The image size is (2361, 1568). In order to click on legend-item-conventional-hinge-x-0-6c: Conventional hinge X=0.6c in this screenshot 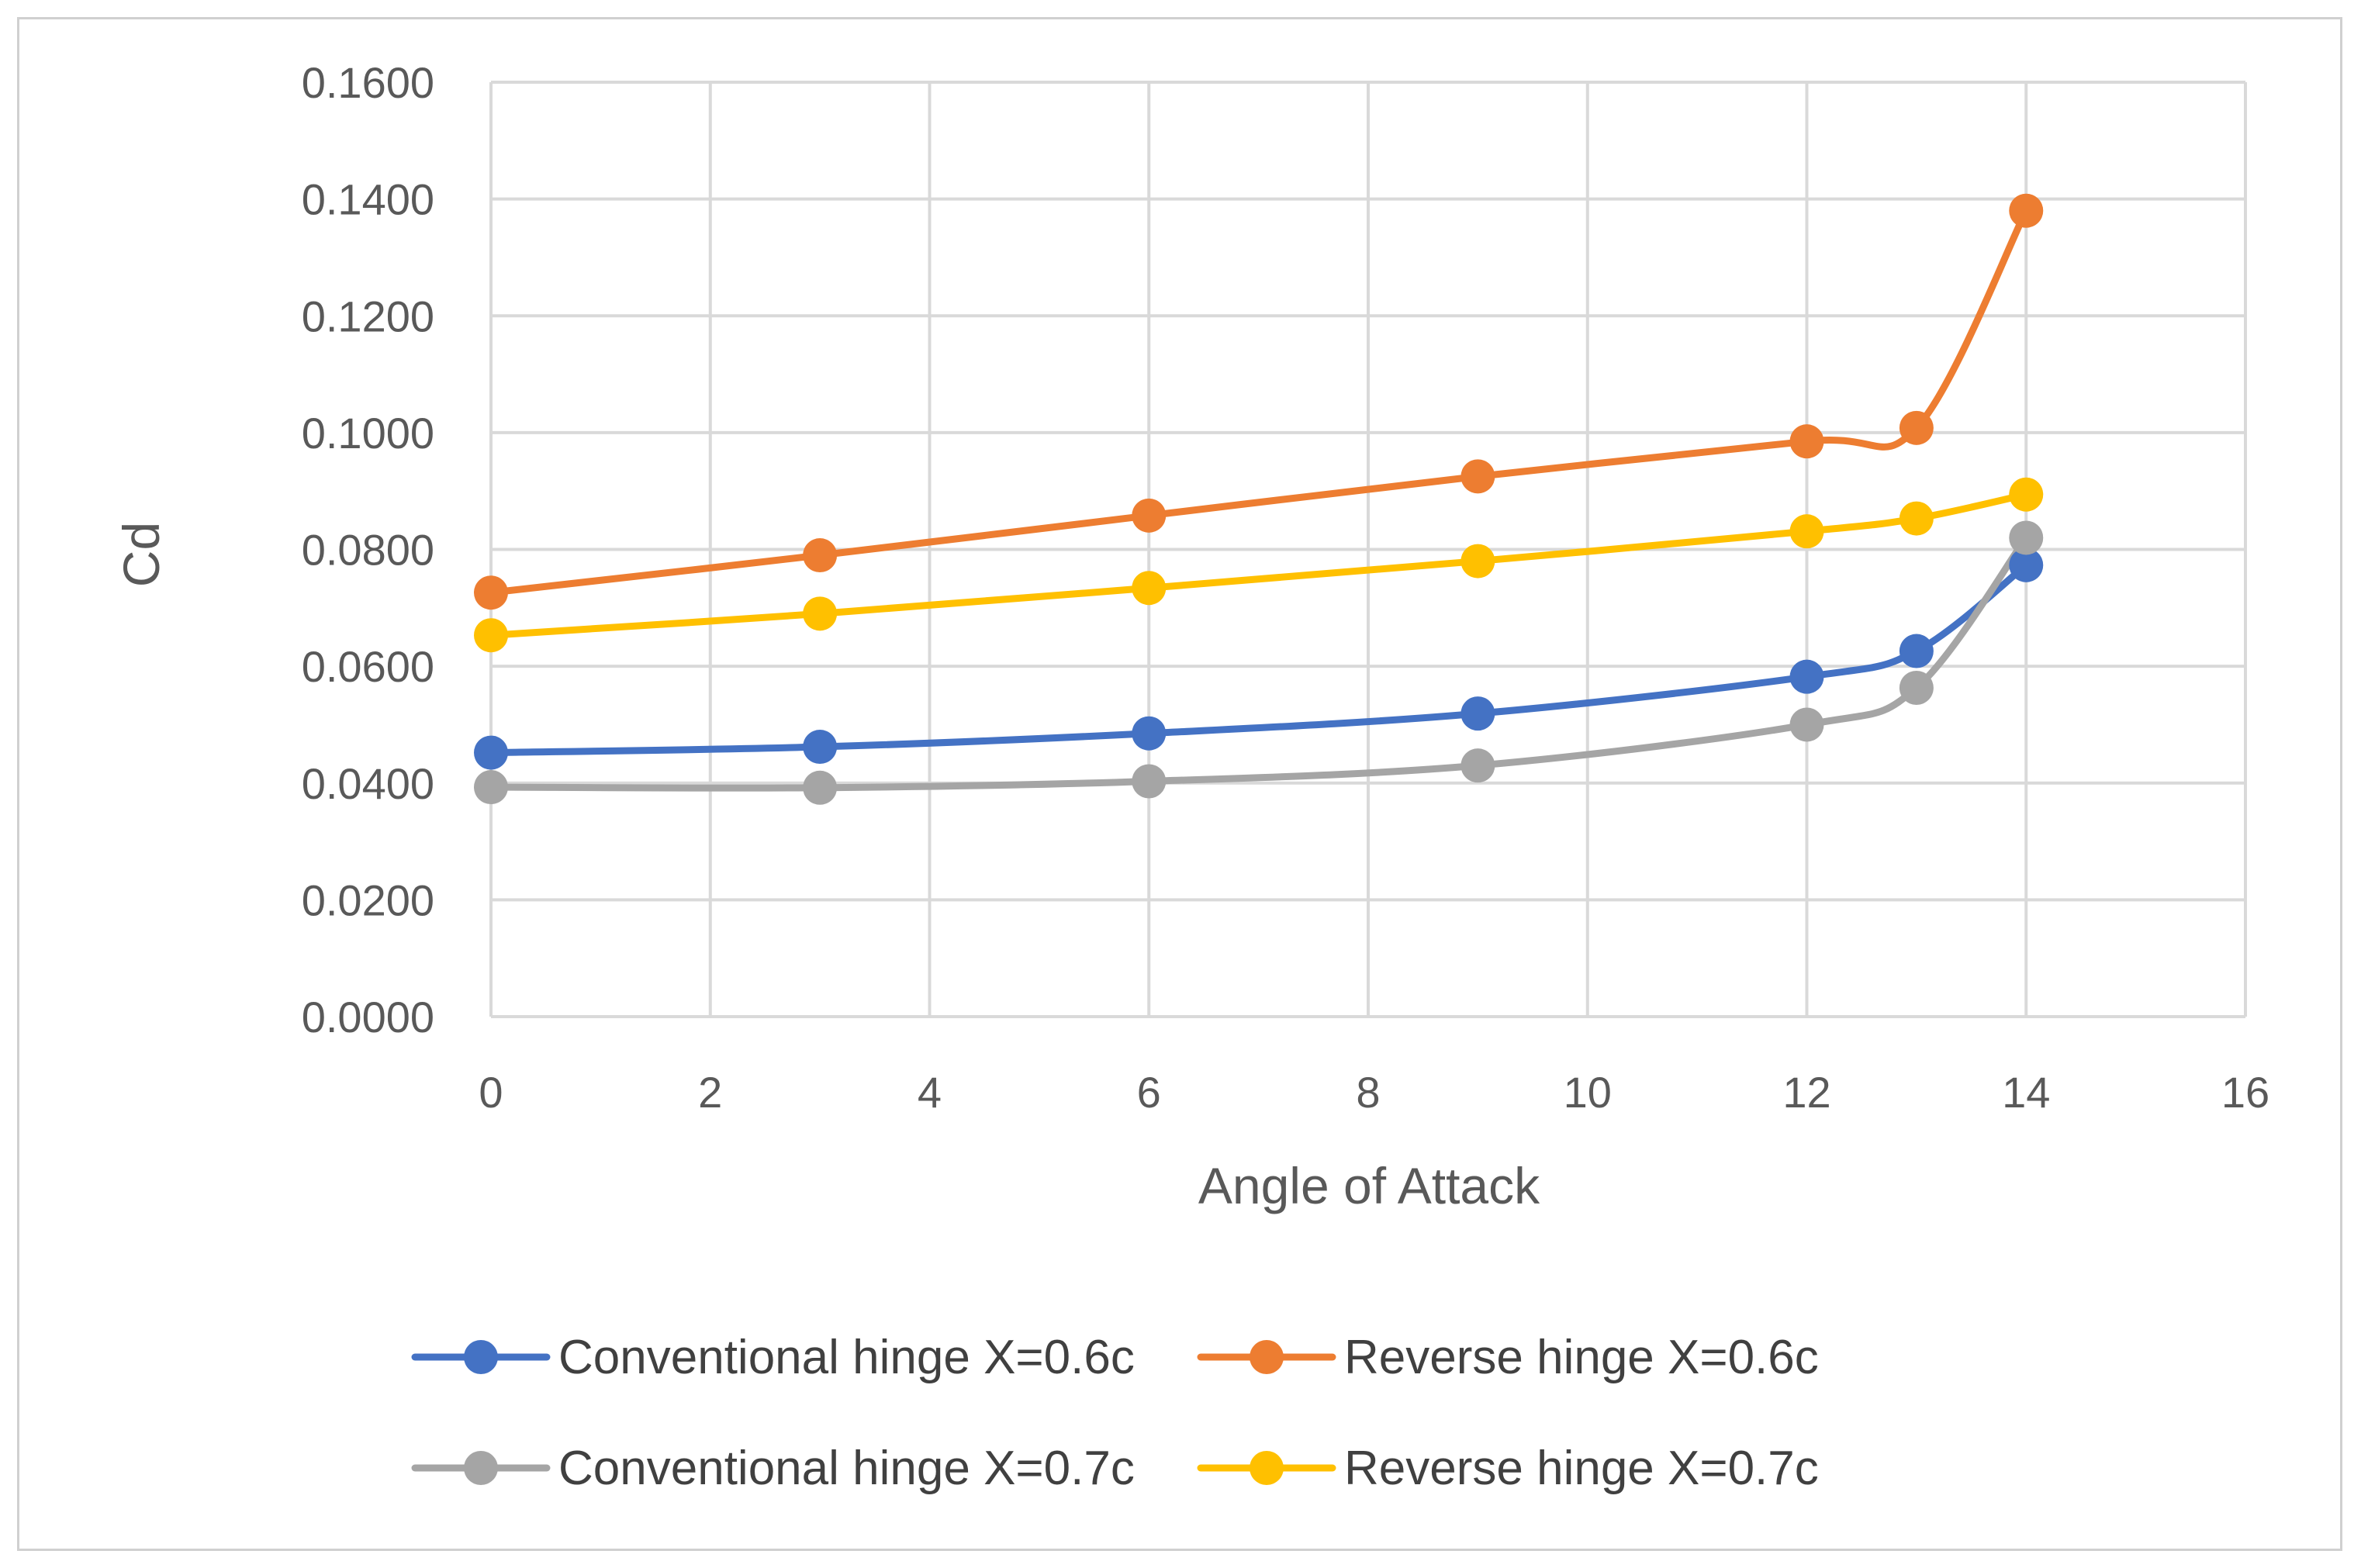, I will do `click(773, 1357)`.